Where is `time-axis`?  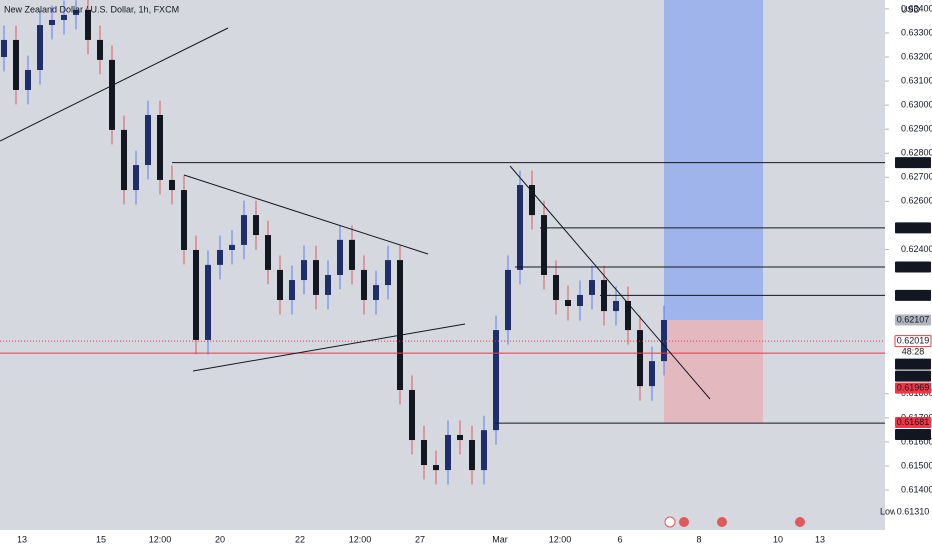 time-axis is located at coordinates (442, 540).